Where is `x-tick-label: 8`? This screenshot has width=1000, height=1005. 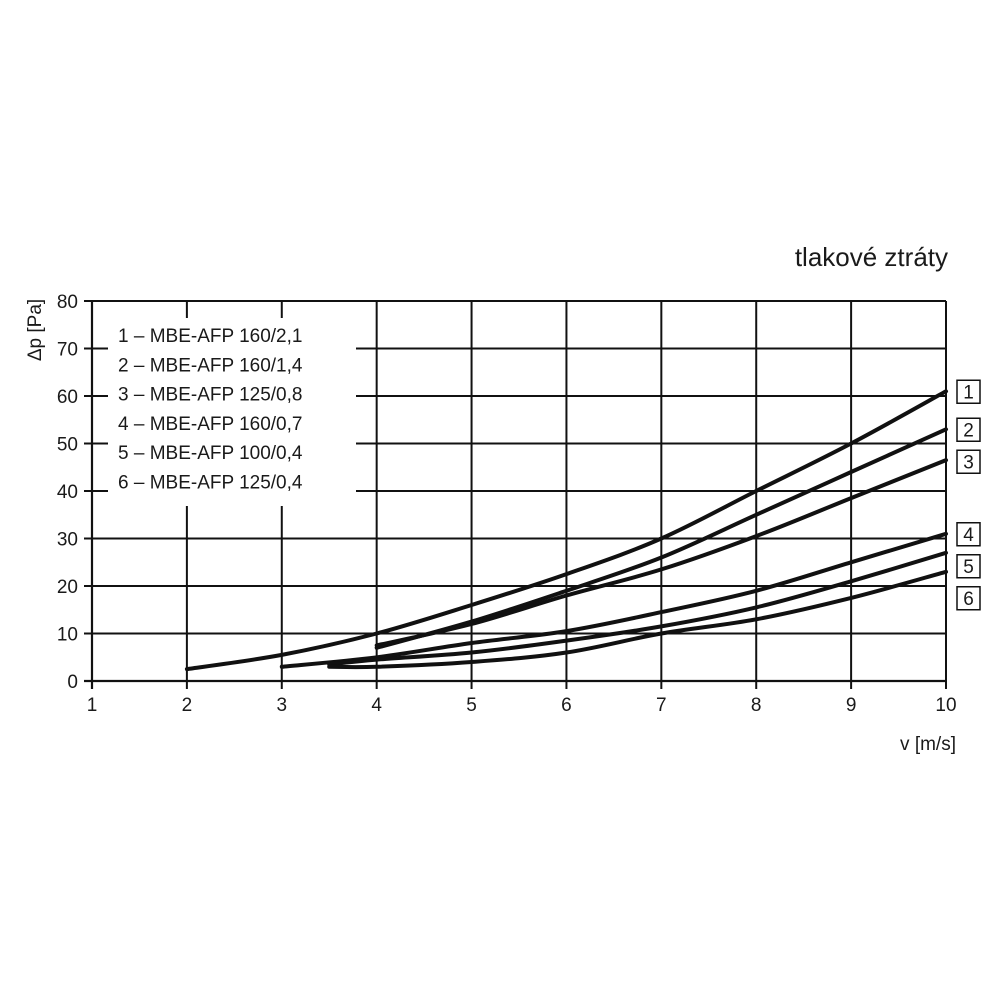
x-tick-label: 8 is located at coordinates (756, 705).